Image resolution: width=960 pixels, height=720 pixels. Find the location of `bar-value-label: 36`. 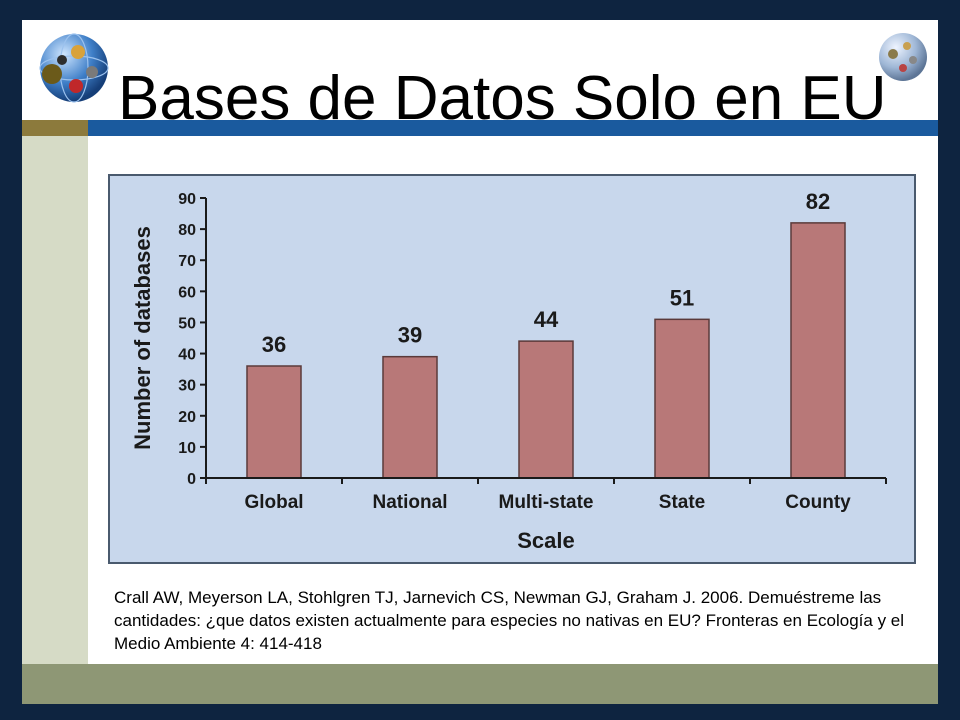

bar-value-label: 36 is located at coordinates (274, 344).